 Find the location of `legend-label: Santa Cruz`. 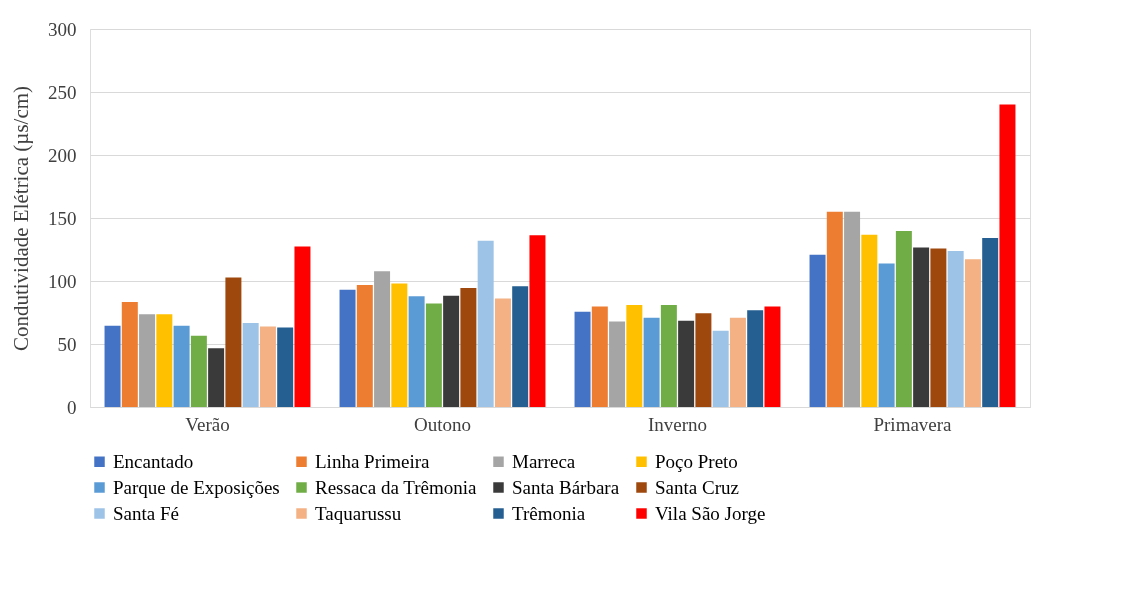

legend-label: Santa Cruz is located at coordinates (697, 487).